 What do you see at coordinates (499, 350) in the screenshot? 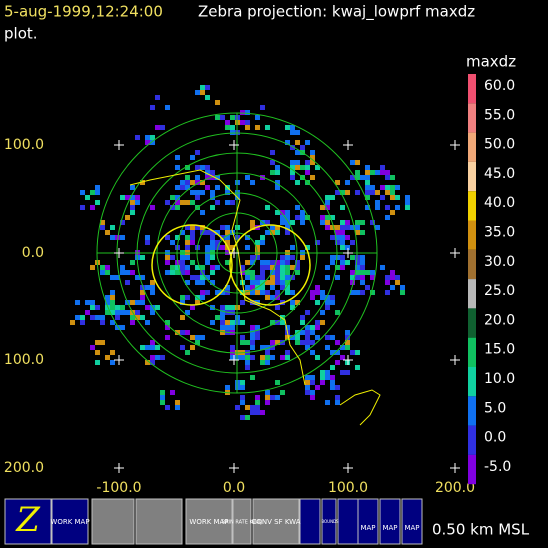
I see `colorbar-label: 15.0` at bounding box center [499, 350].